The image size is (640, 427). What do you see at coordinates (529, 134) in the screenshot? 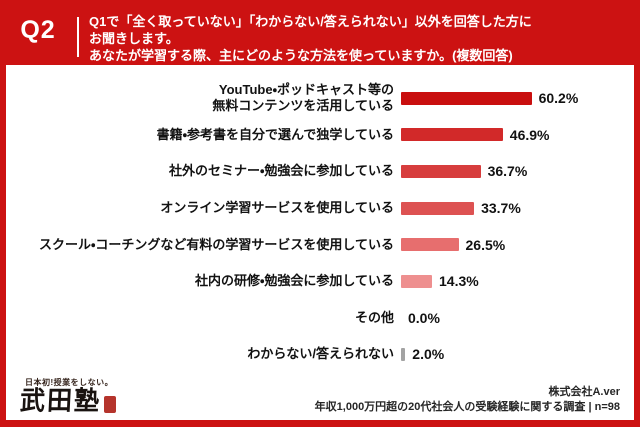
I see `value-label: 46.9%` at bounding box center [529, 134].